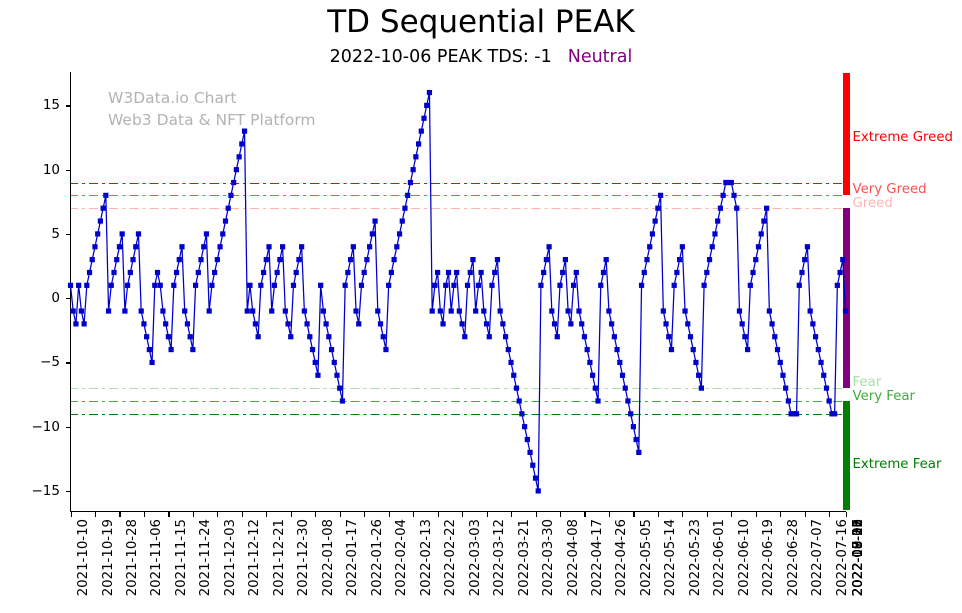 The height and width of the screenshot is (613, 962). Describe the element at coordinates (440, 57) in the screenshot. I see `subtitle-text: 2022-10-06 PEAK TDS: -1` at that location.